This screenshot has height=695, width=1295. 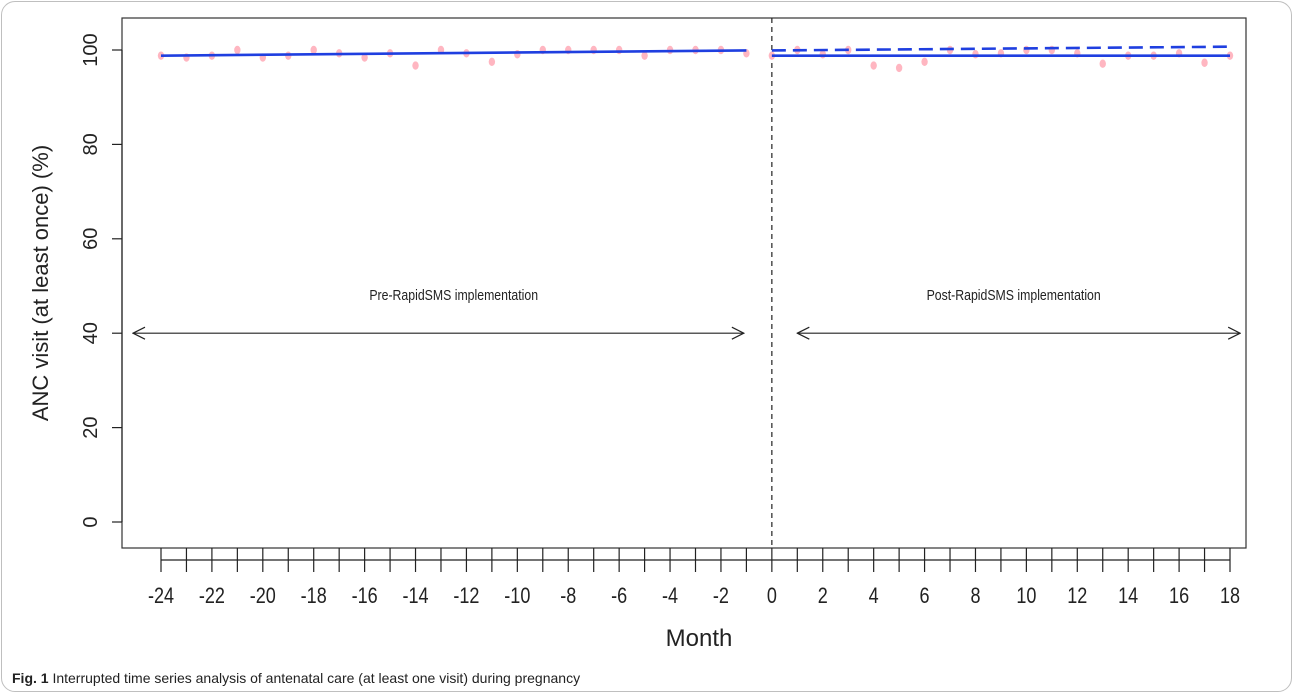 What do you see at coordinates (925, 596) in the screenshot?
I see `x-tick-label: 6` at bounding box center [925, 596].